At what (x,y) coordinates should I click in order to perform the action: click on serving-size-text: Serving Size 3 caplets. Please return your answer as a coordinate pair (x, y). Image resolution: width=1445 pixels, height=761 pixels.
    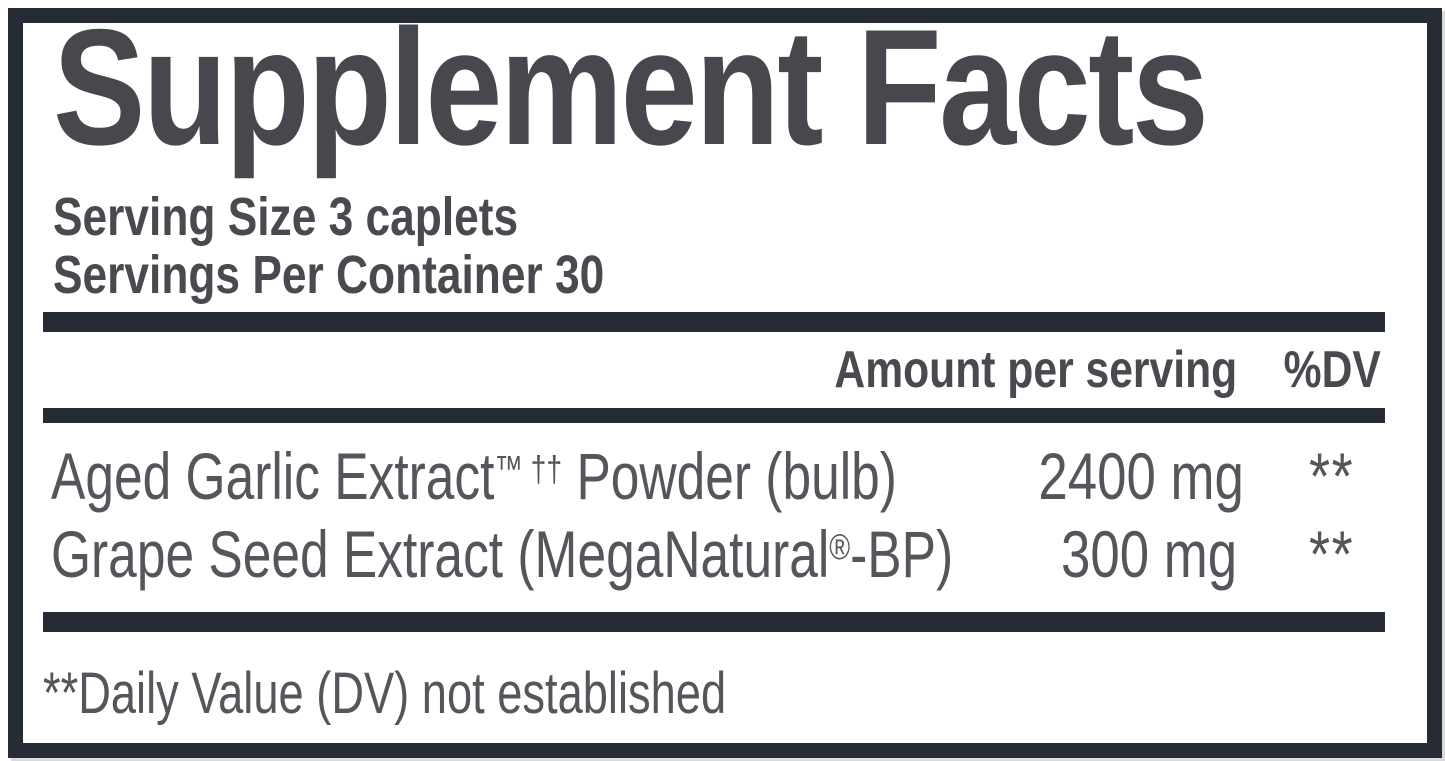
    Looking at the image, I should click on (286, 217).